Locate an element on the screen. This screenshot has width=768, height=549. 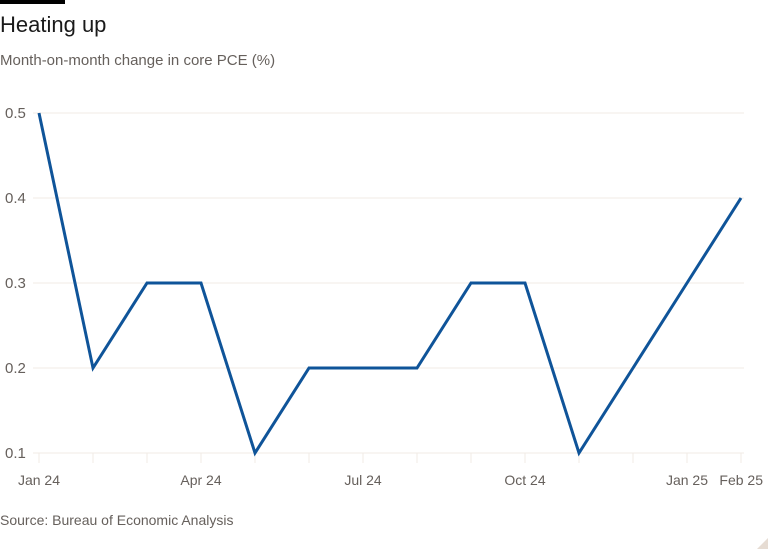
chart-subtitle: Month-on-month change in core PCE (%) is located at coordinates (138, 60).